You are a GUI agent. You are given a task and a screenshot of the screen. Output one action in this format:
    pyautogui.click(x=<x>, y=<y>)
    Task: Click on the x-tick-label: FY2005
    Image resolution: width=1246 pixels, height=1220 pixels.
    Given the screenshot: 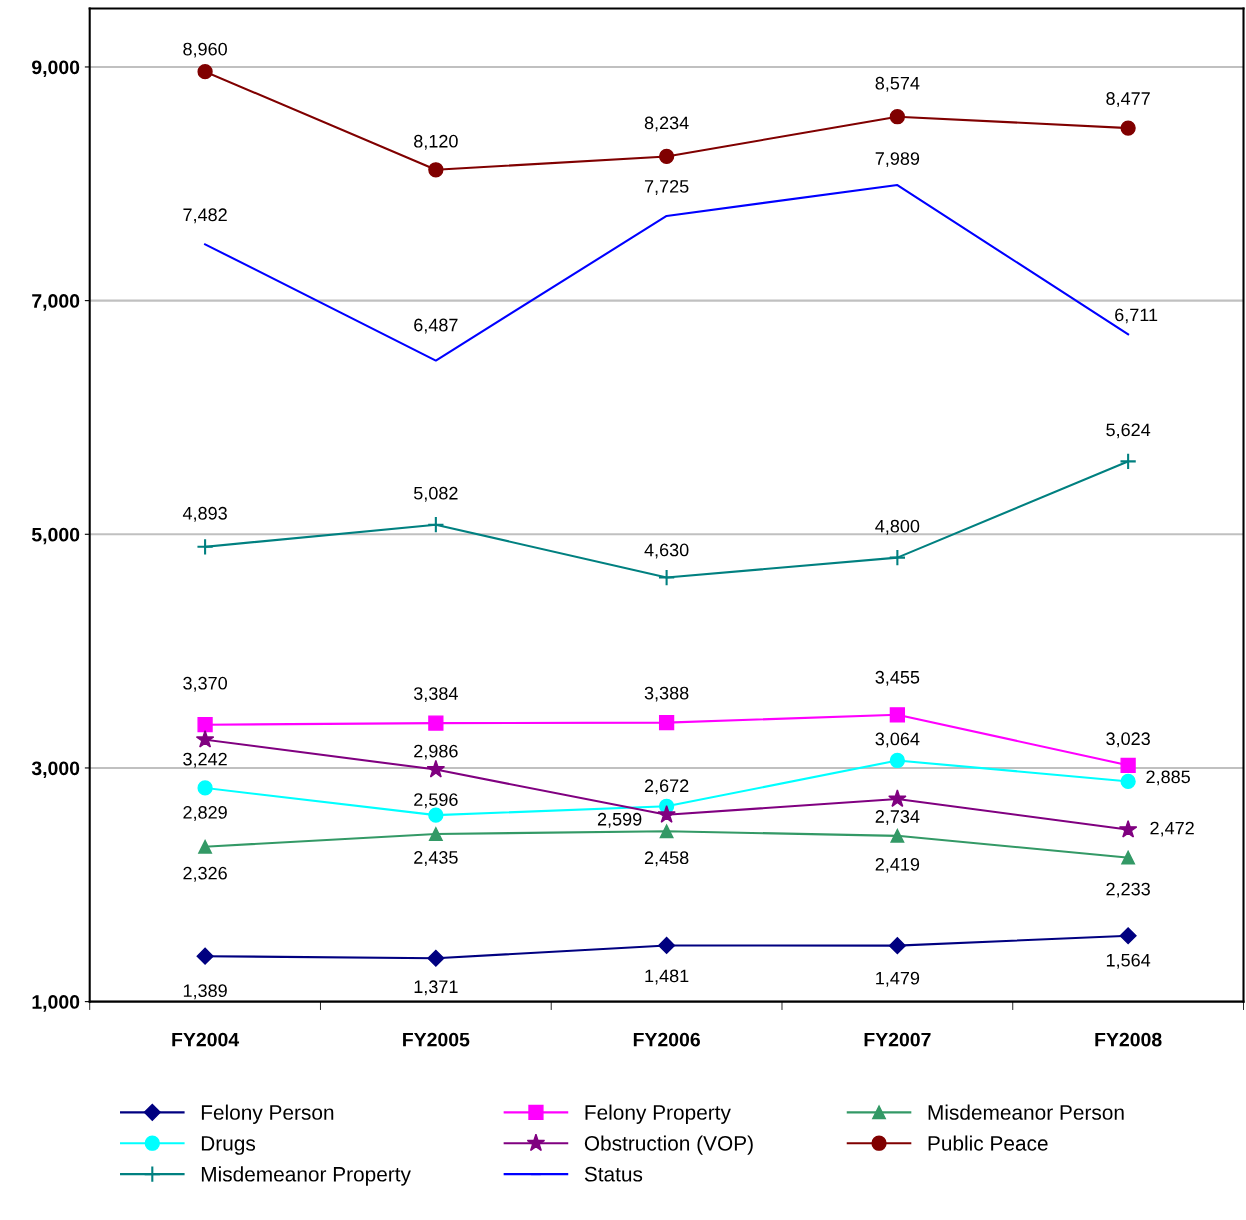 What is the action you would take?
    pyautogui.click(x=436, y=1039)
    